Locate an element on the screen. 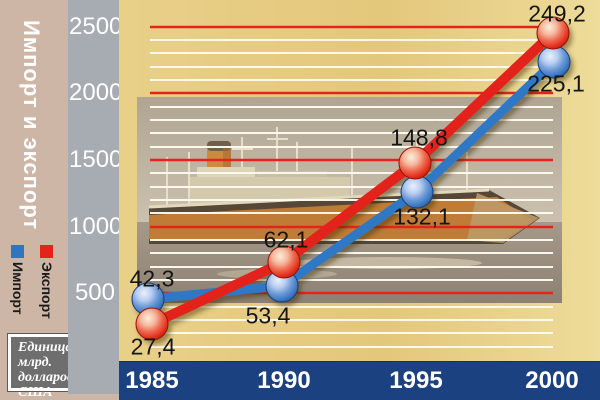  legend-label-import: Импорт is located at coordinates (18, 288).